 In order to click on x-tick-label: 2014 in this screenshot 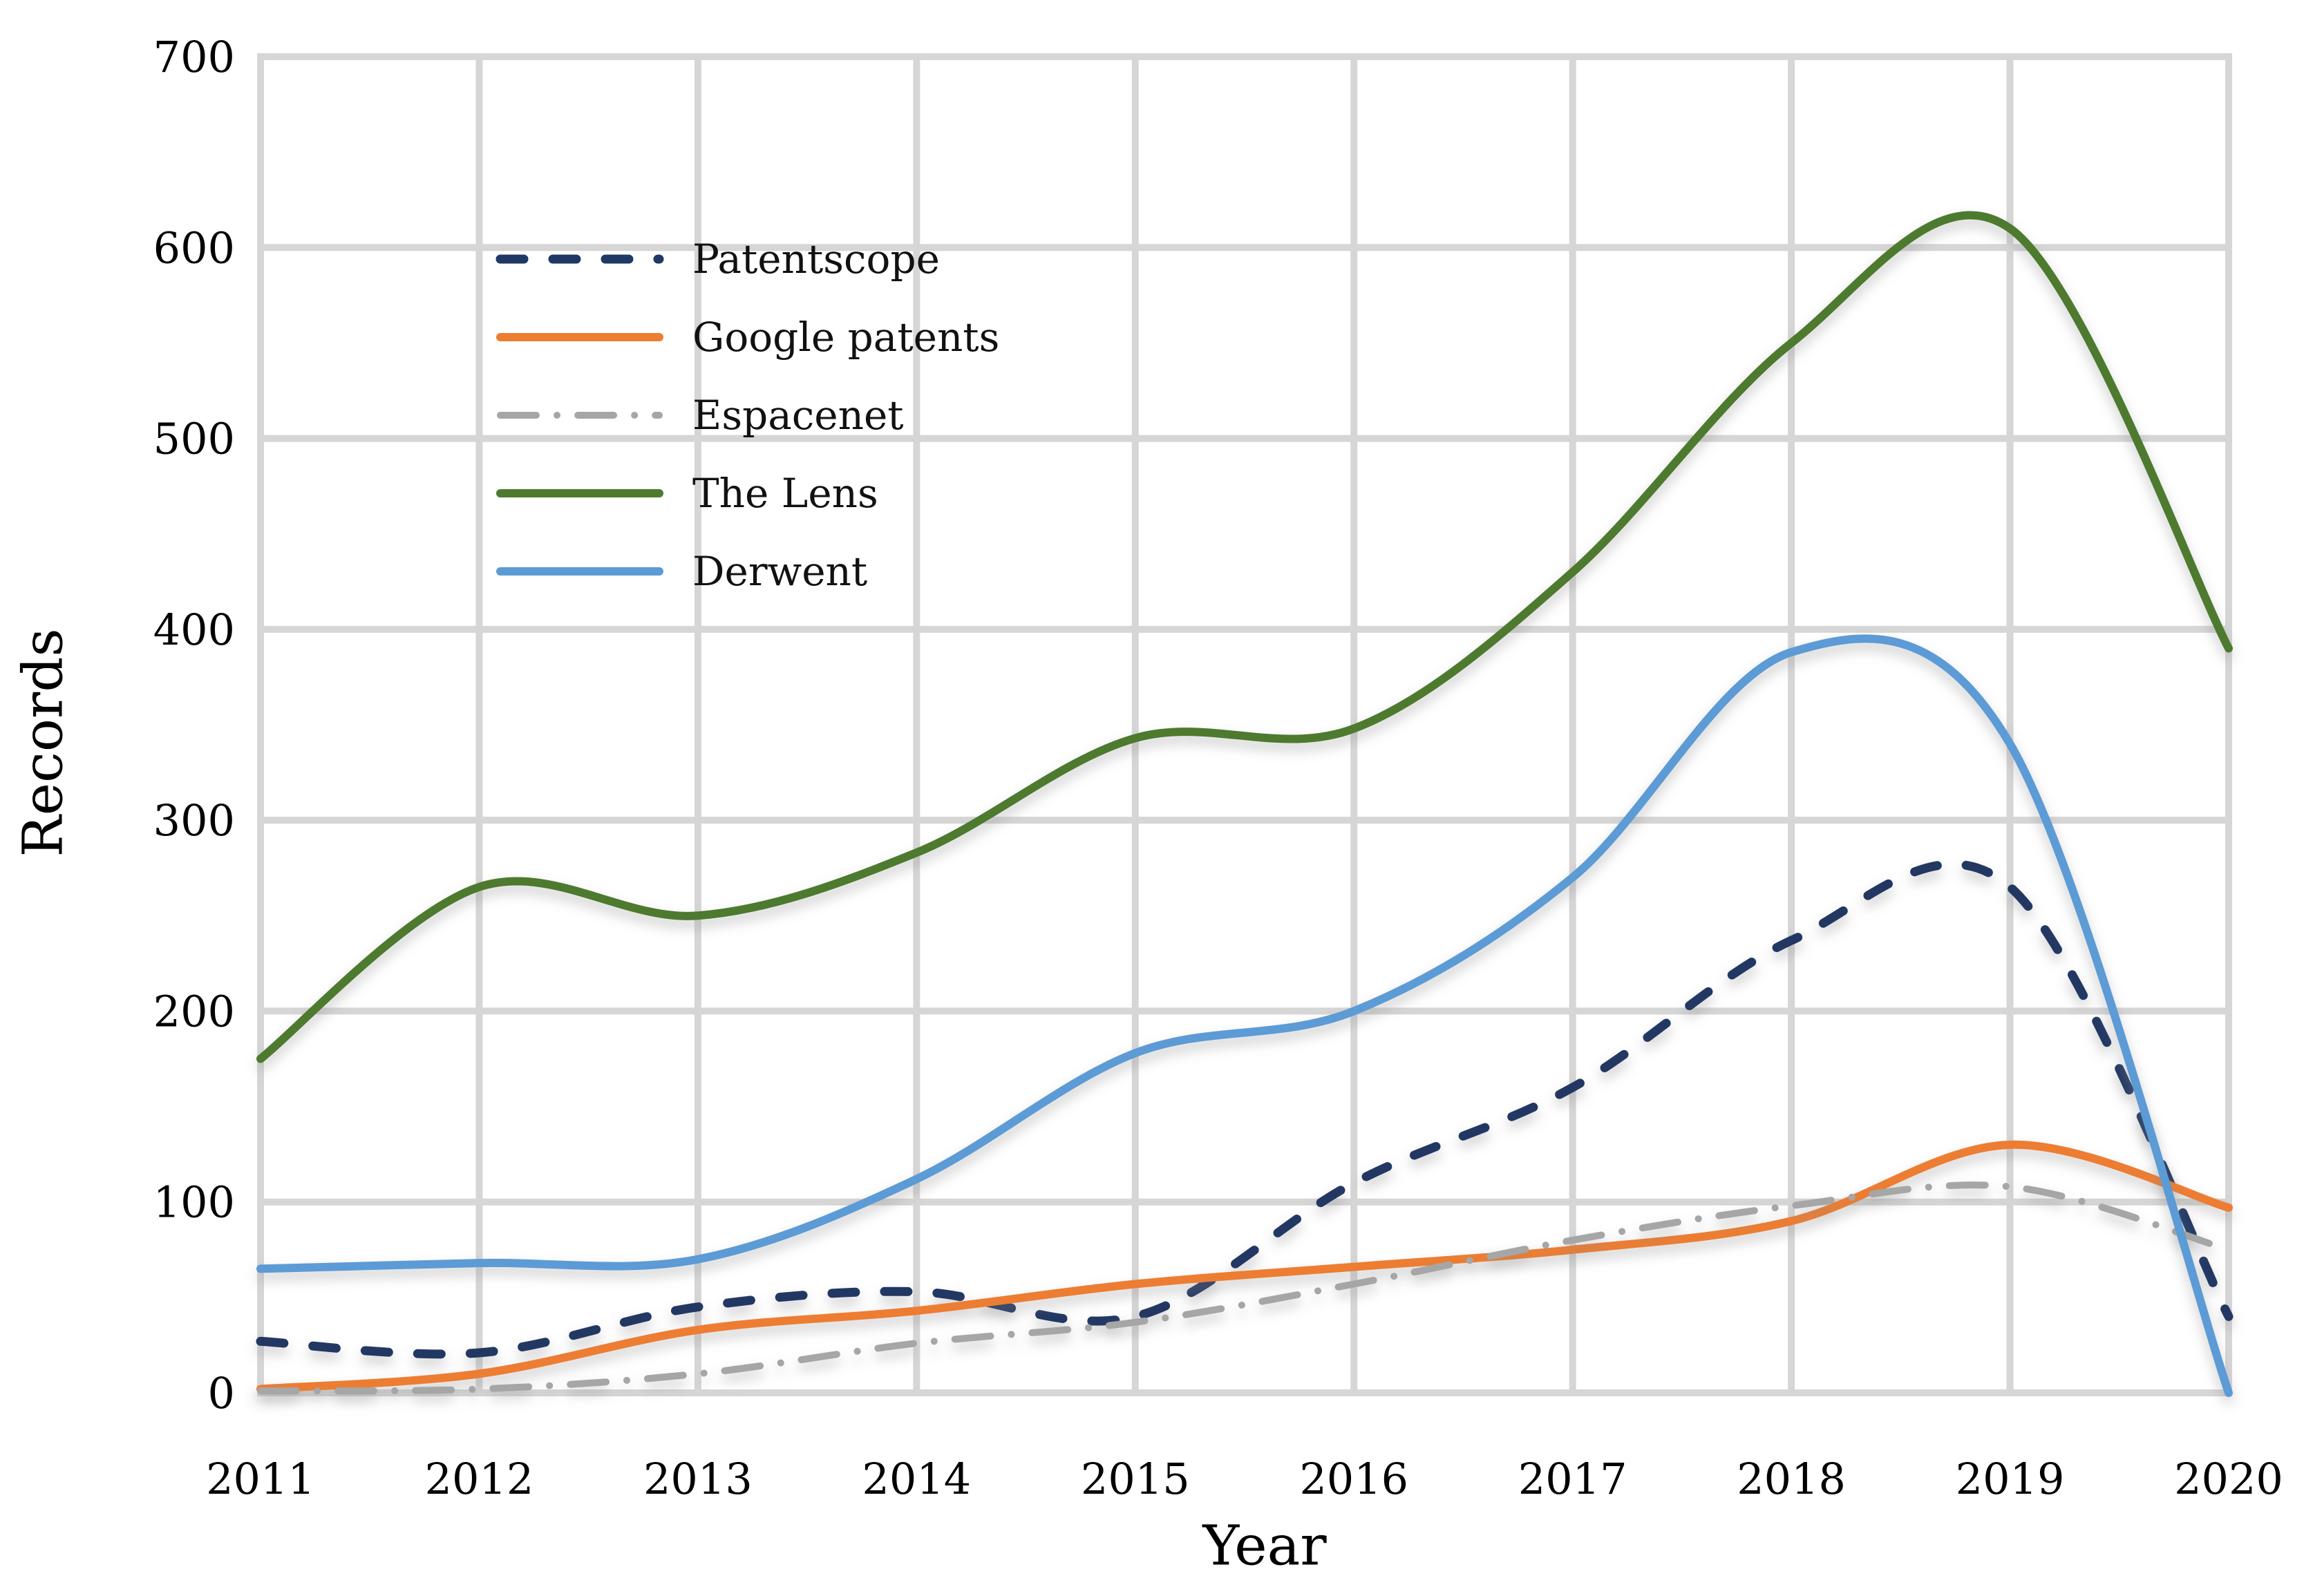, I will do `click(917, 1479)`.